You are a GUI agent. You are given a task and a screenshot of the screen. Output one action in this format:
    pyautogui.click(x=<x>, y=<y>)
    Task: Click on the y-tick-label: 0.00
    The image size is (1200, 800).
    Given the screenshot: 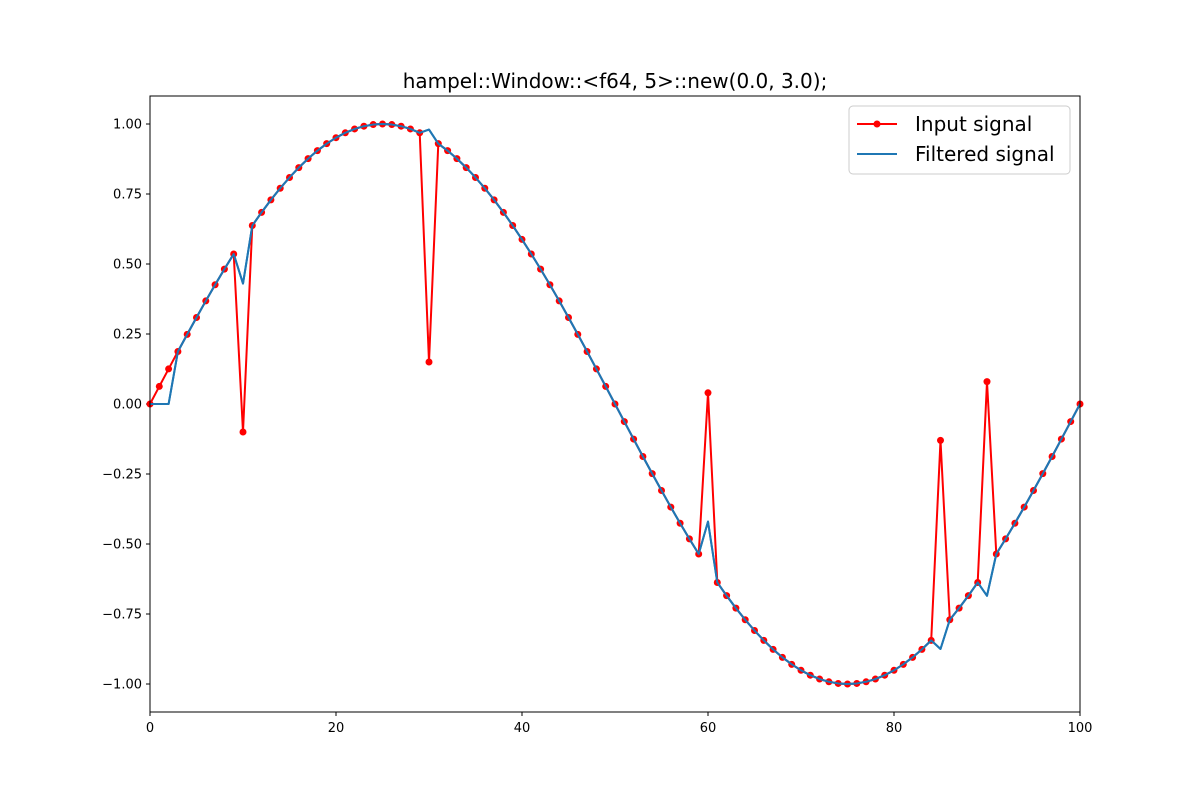 What is the action you would take?
    pyautogui.click(x=127, y=405)
    